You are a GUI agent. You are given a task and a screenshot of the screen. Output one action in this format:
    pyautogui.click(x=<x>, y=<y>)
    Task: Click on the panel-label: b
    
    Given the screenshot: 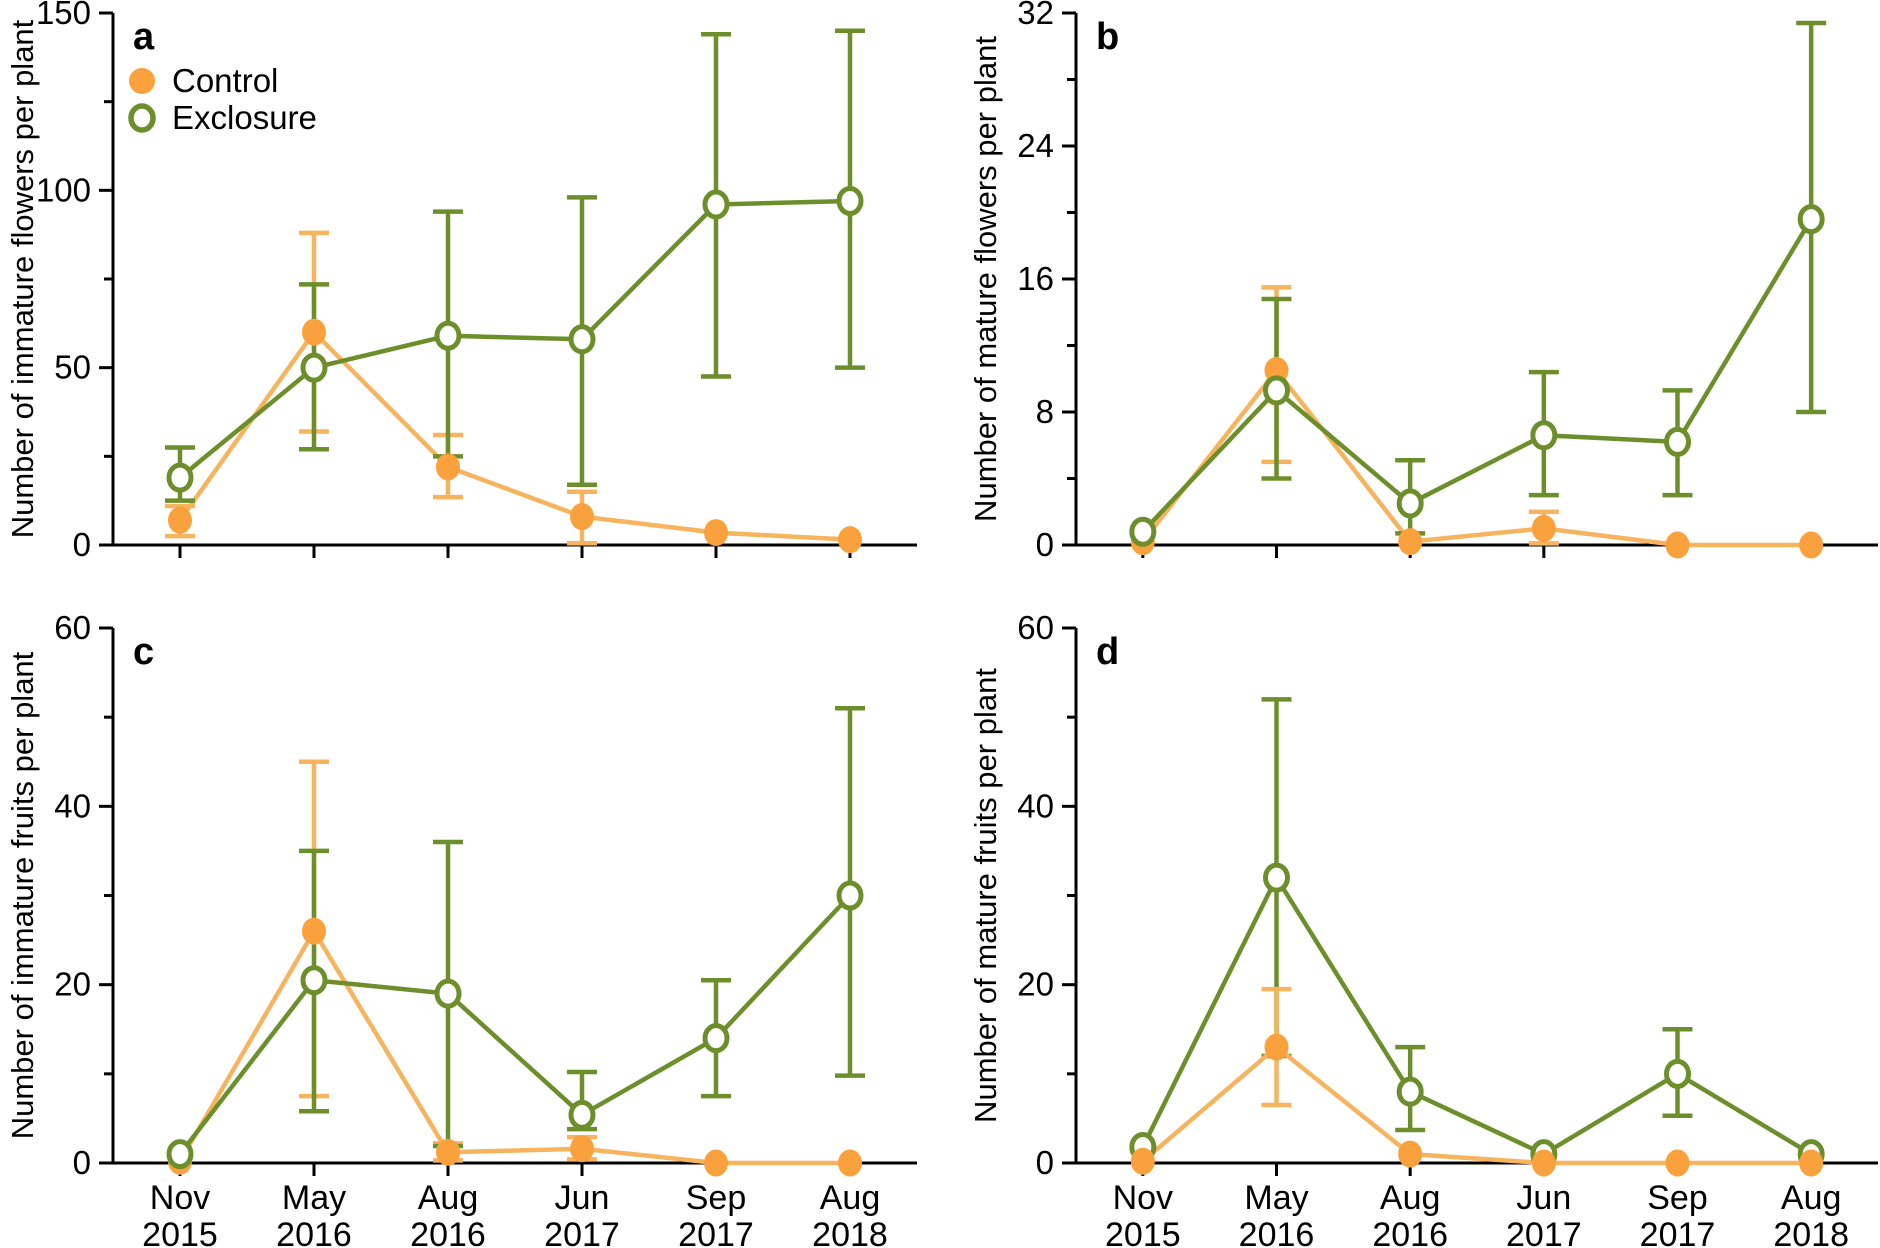 What is the action you would take?
    pyautogui.click(x=1107, y=37)
    